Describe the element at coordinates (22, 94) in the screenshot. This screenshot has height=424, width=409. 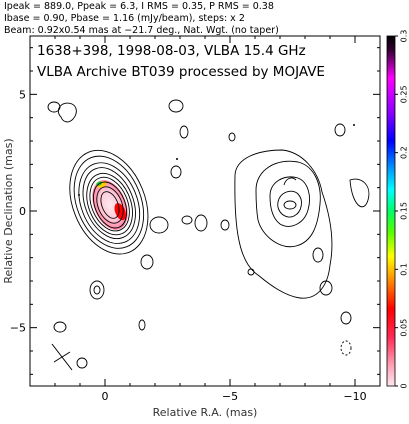
I see `y-tick-label: 5` at that location.